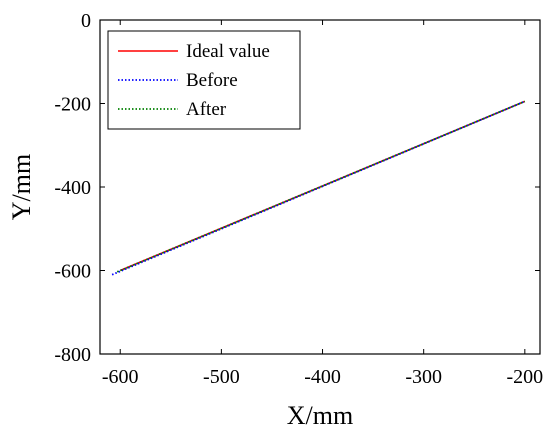  I want to click on x-tick-label: -400, so click(322, 377).